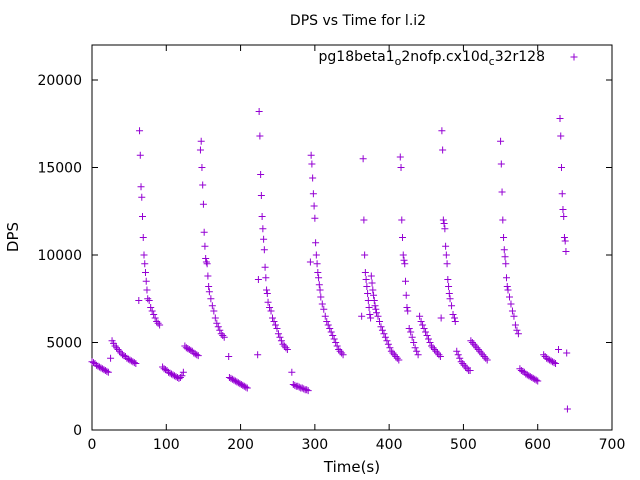 This screenshot has width=640, height=480. I want to click on legend-marker-symbol, so click(574, 57).